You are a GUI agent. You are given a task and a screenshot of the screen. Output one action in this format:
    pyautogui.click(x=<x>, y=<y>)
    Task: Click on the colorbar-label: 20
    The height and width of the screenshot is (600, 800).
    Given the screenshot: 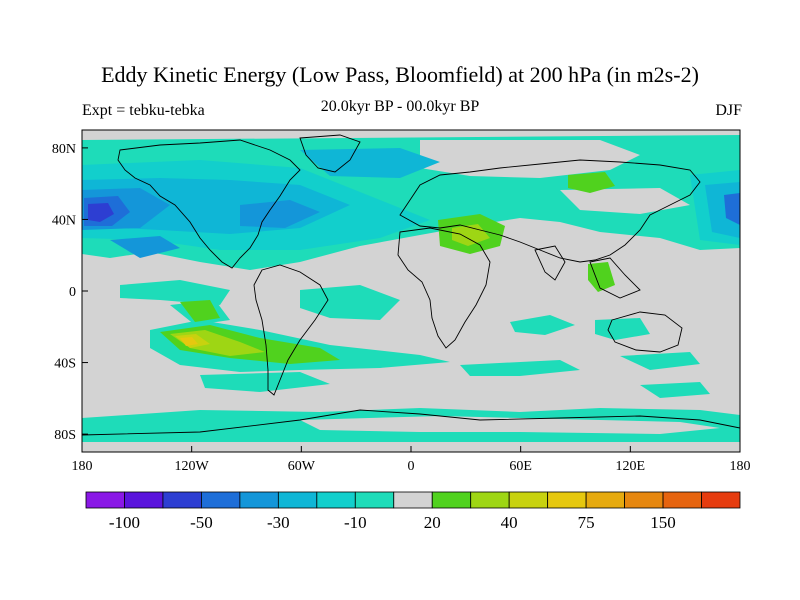 What is the action you would take?
    pyautogui.click(x=432, y=522)
    